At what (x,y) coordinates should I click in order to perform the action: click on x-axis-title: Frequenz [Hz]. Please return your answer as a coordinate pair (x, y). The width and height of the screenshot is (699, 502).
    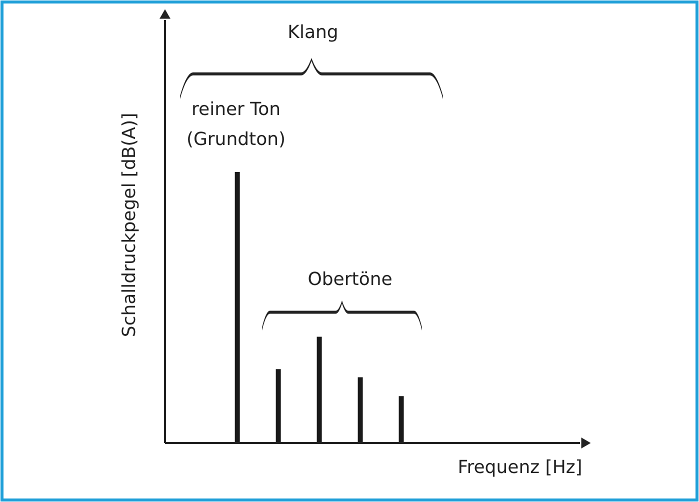
    Looking at the image, I should click on (520, 467).